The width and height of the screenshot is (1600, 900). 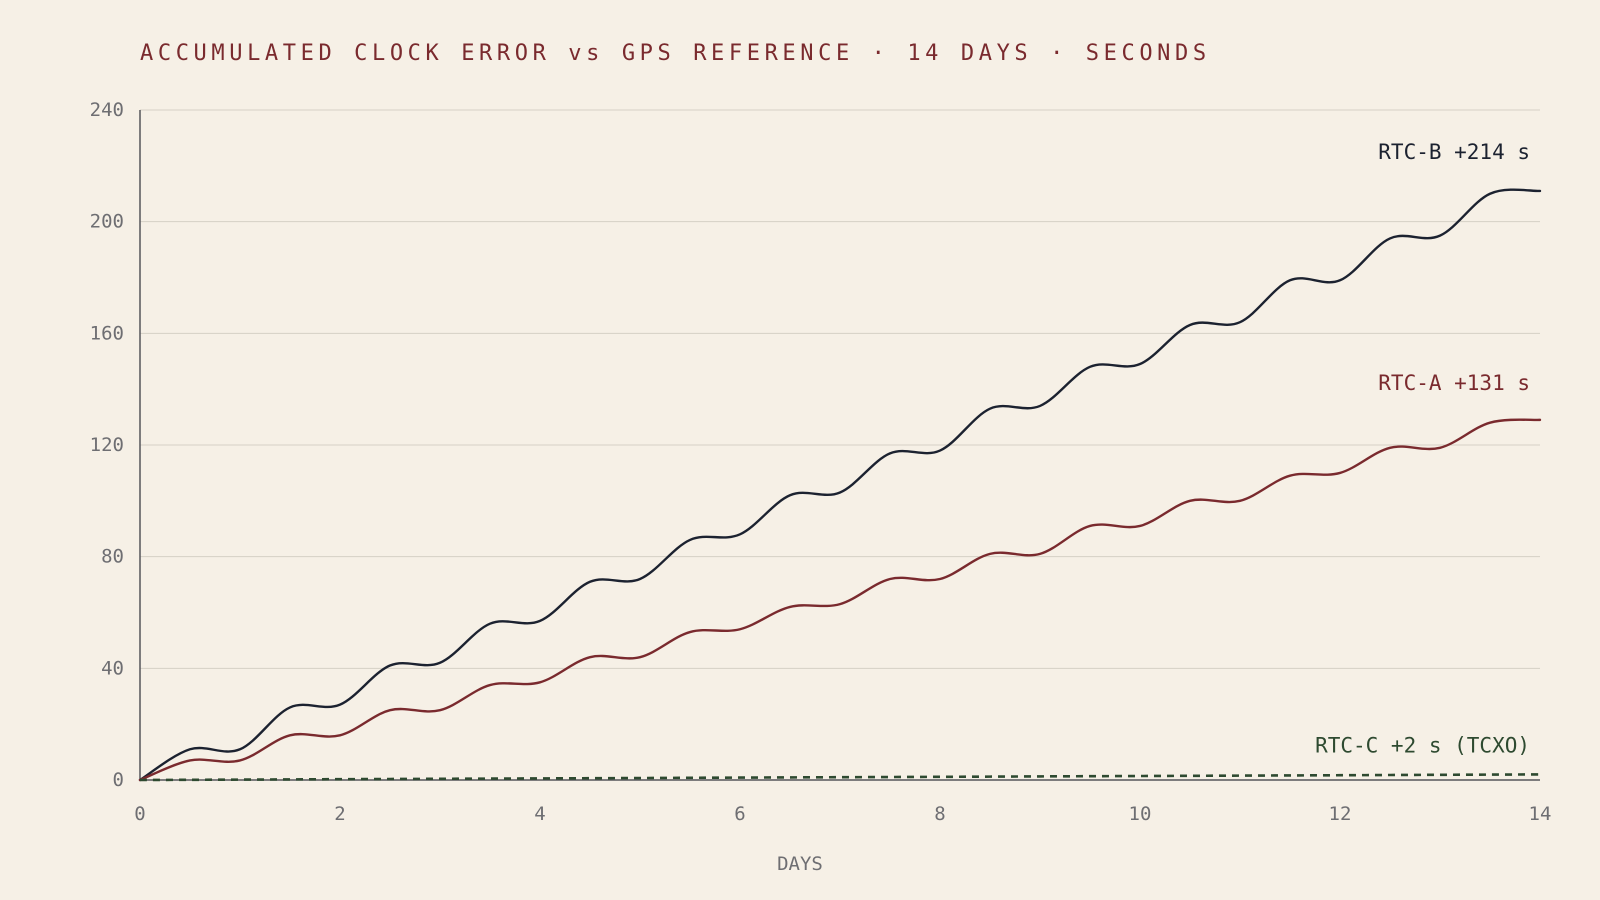 What do you see at coordinates (800, 864) in the screenshot?
I see `x-axis-label: DAYS` at bounding box center [800, 864].